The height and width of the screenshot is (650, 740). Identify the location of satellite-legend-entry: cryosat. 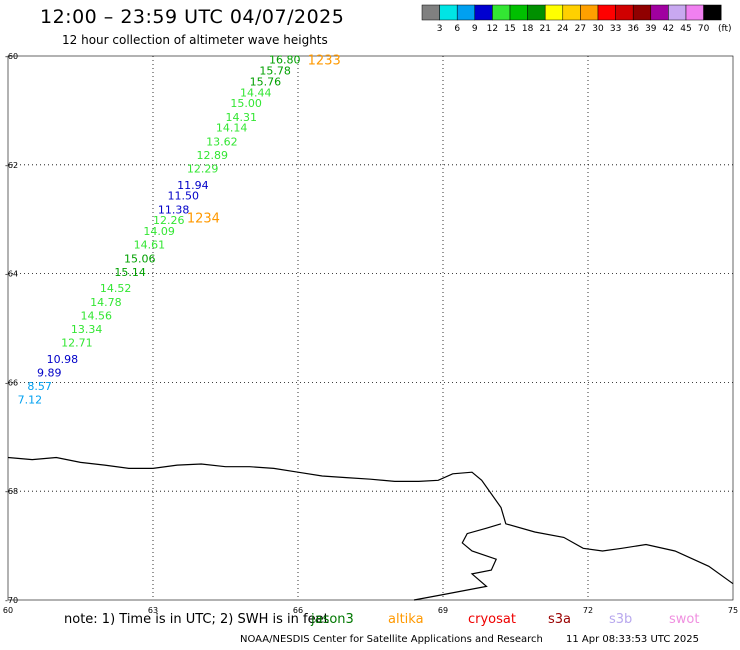
(492, 619).